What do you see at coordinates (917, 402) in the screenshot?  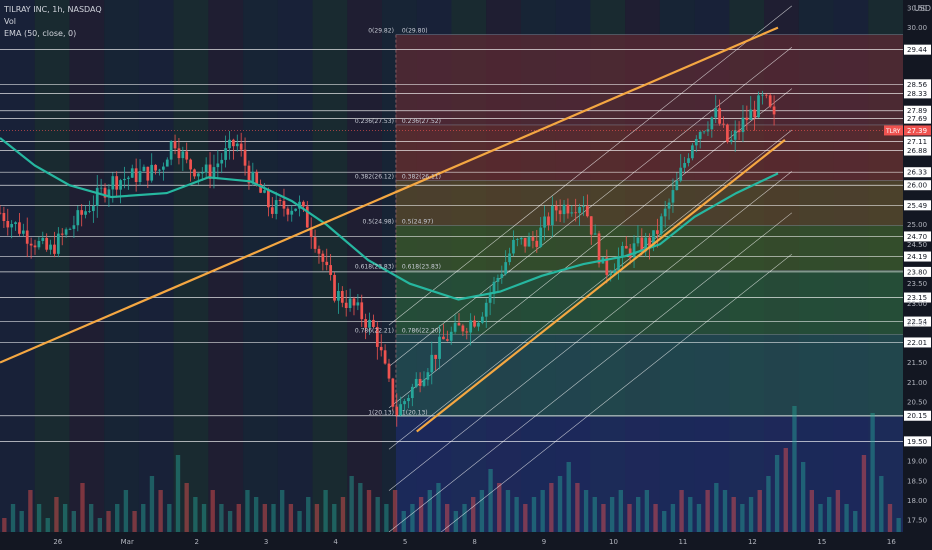 I see `y-tick-label: 20.50` at bounding box center [917, 402].